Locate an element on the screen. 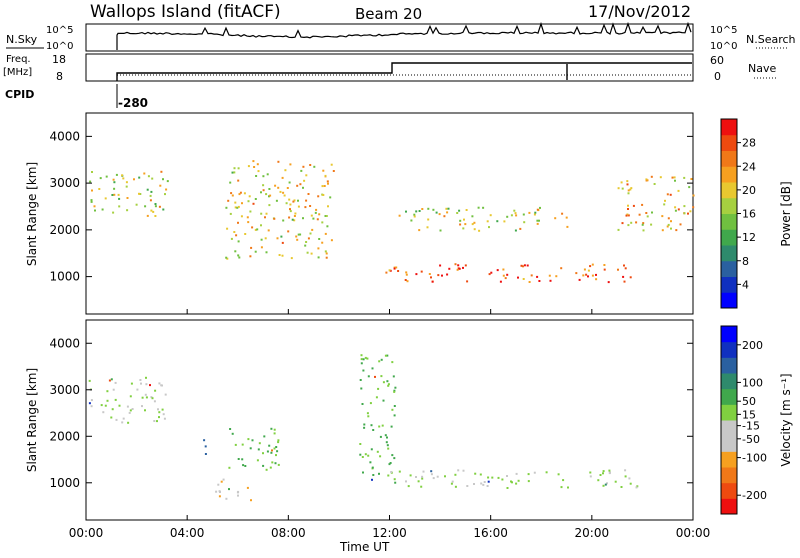 Image resolution: width=800 pixels, height=558 pixels. colorbar-tick-label: -200 is located at coordinates (754, 495).